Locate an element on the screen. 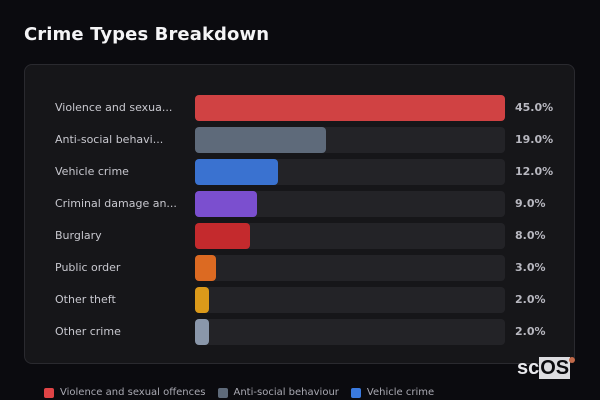  legend-item: Vehicle crime is located at coordinates (392, 392).